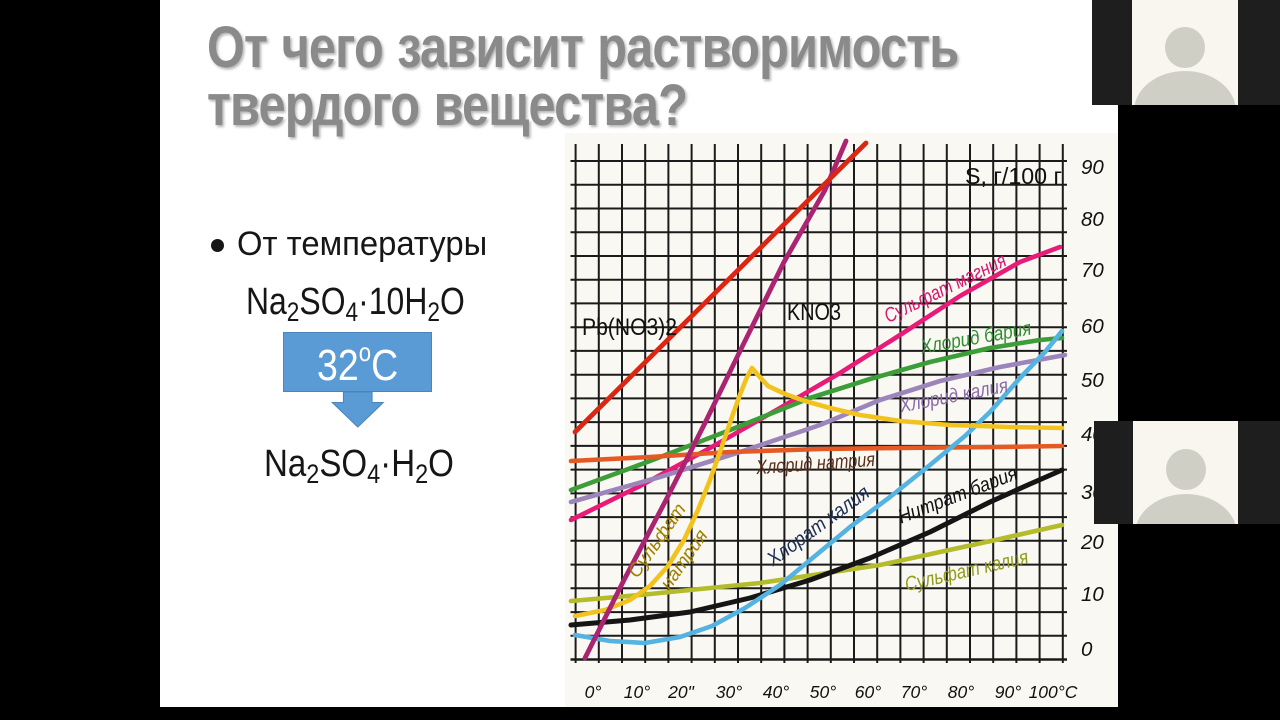 The width and height of the screenshot is (1280, 720). I want to click on svg-text: 20", so click(680, 692).